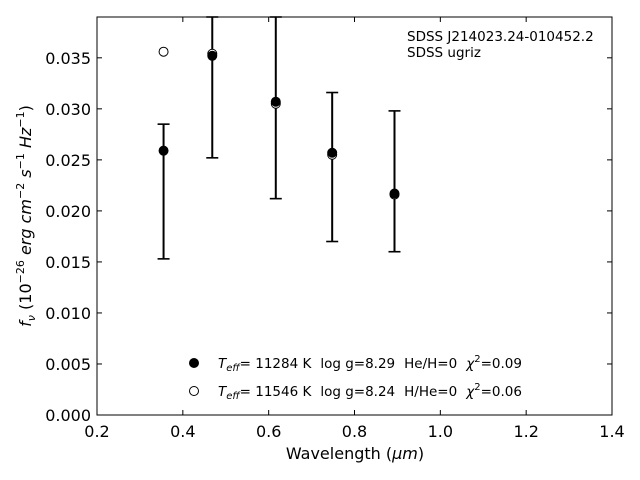  I want to click on annotation-line-2: SDSS ugriz, so click(444, 53).